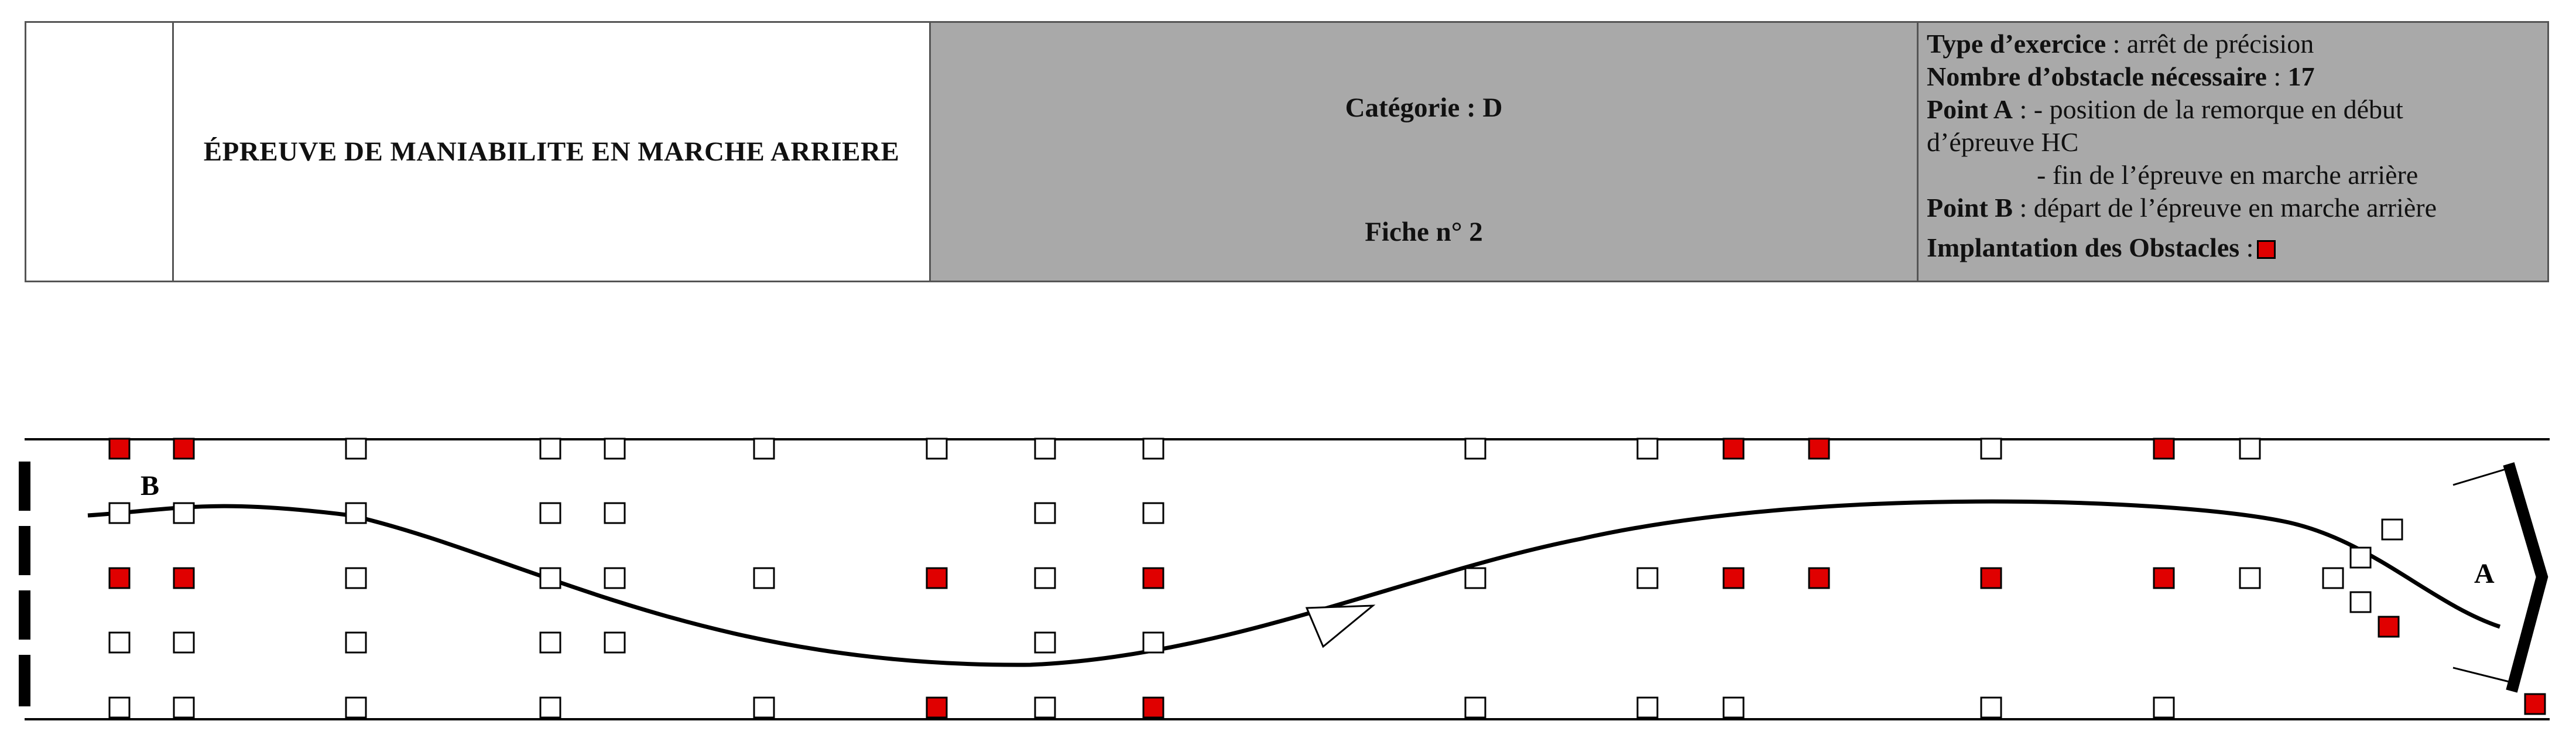 This screenshot has width=2576, height=738. Describe the element at coordinates (150, 485) in the screenshot. I see `point-b-label: B` at that location.